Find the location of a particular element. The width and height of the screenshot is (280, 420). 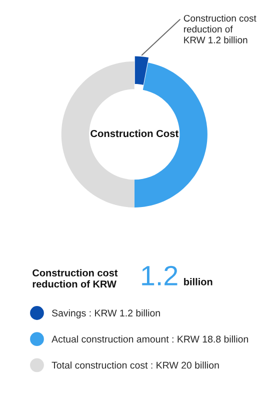

legend-label: Actual construction amount : KRW 18.8 billion is located at coordinates (150, 339).